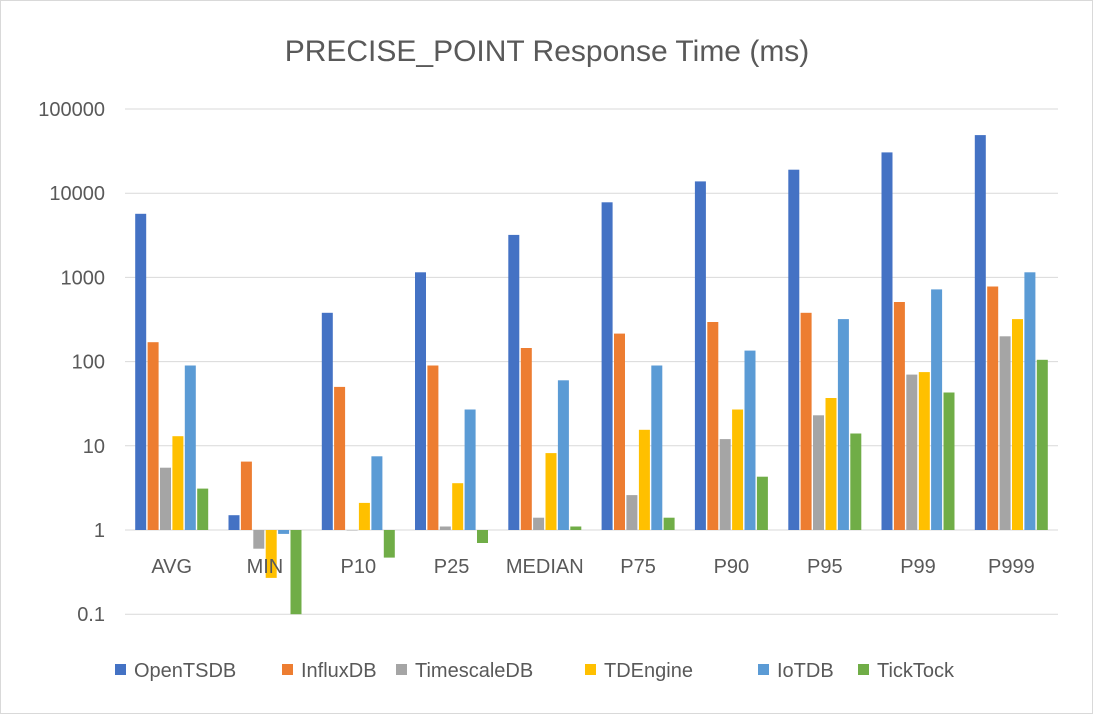 This screenshot has width=1093, height=715. Describe the element at coordinates (88, 363) in the screenshot. I see `y-tick-label: 100` at that location.